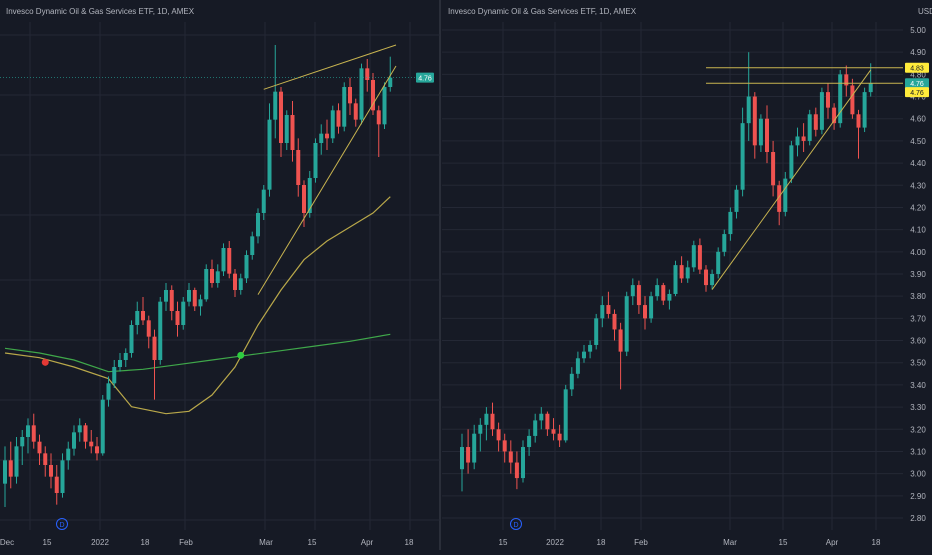 The height and width of the screenshot is (555, 932). Describe the element at coordinates (62, 524) in the screenshot. I see `left-event-marker` at that location.